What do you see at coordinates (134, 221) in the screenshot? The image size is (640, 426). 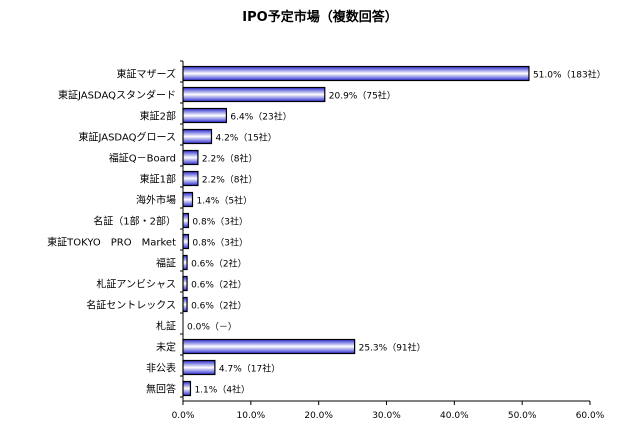 I see `category-label: 名証（1部・2部）` at bounding box center [134, 221].